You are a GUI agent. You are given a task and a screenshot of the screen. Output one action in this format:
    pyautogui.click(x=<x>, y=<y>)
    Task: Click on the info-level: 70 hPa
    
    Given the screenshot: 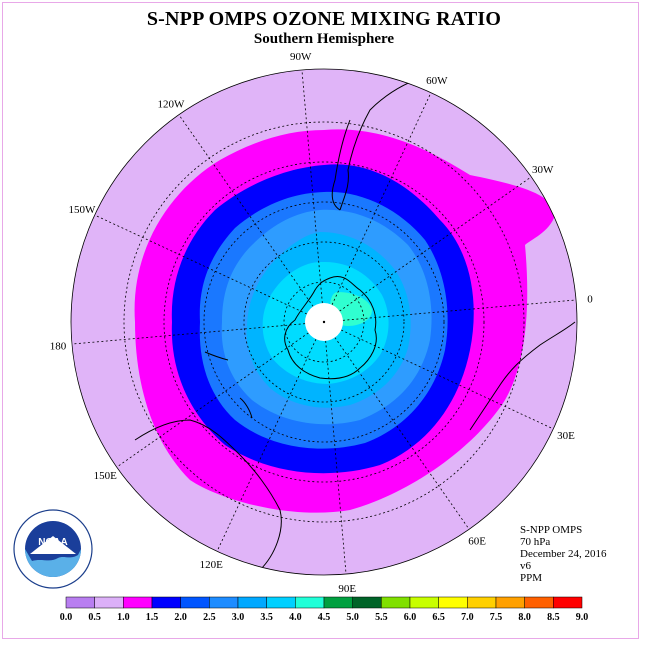 What is the action you would take?
    pyautogui.click(x=535, y=542)
    